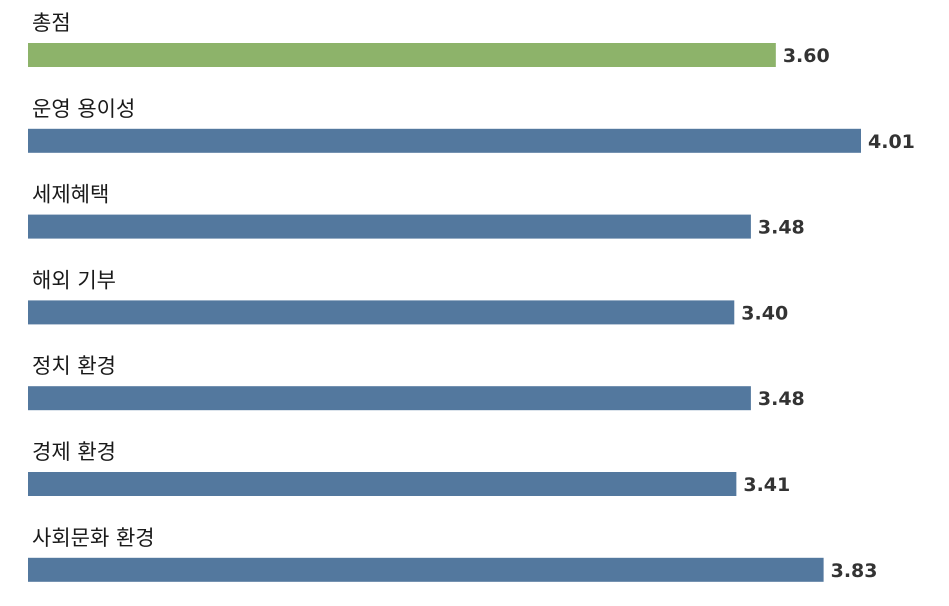 The width and height of the screenshot is (949, 606). Describe the element at coordinates (806, 56) in the screenshot. I see `value-label: 3.60` at that location.